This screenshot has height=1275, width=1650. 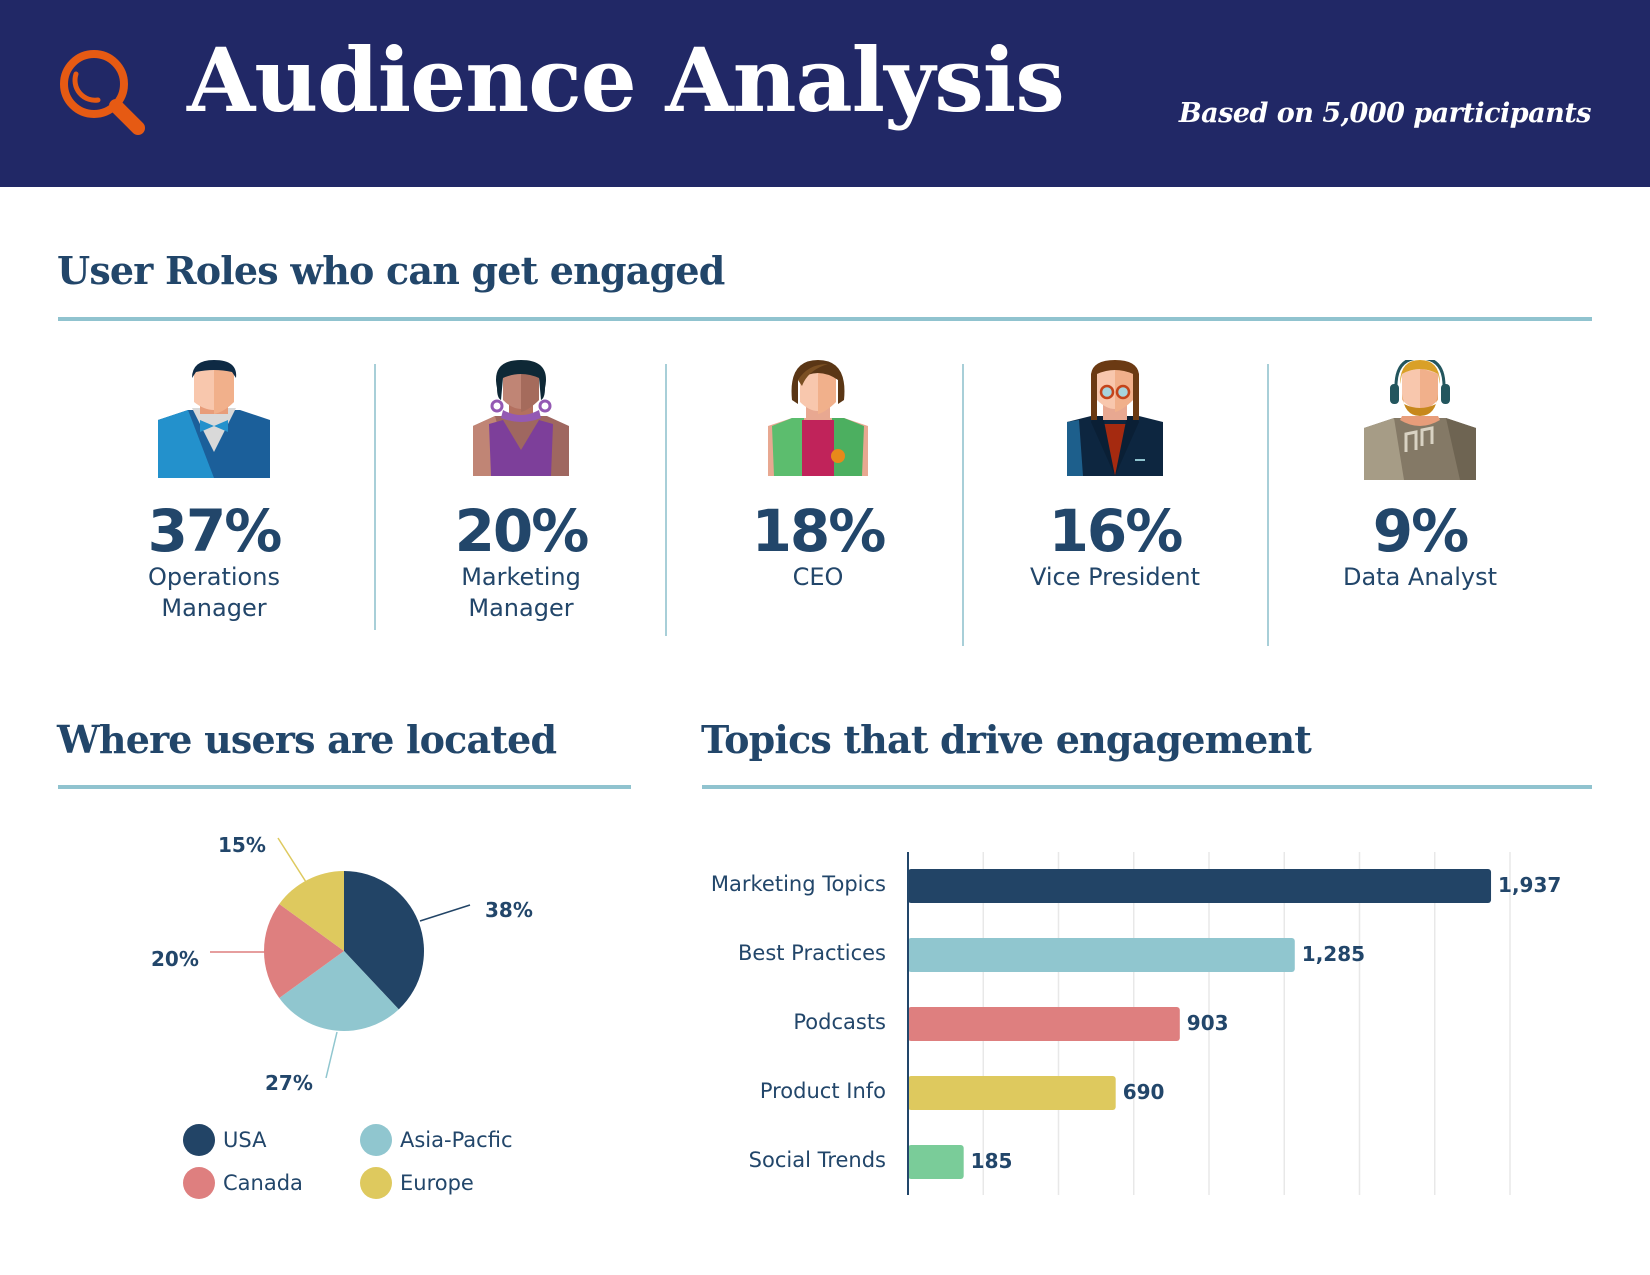 I want to click on bar-value-label: 1,937, so click(x=1530, y=885).